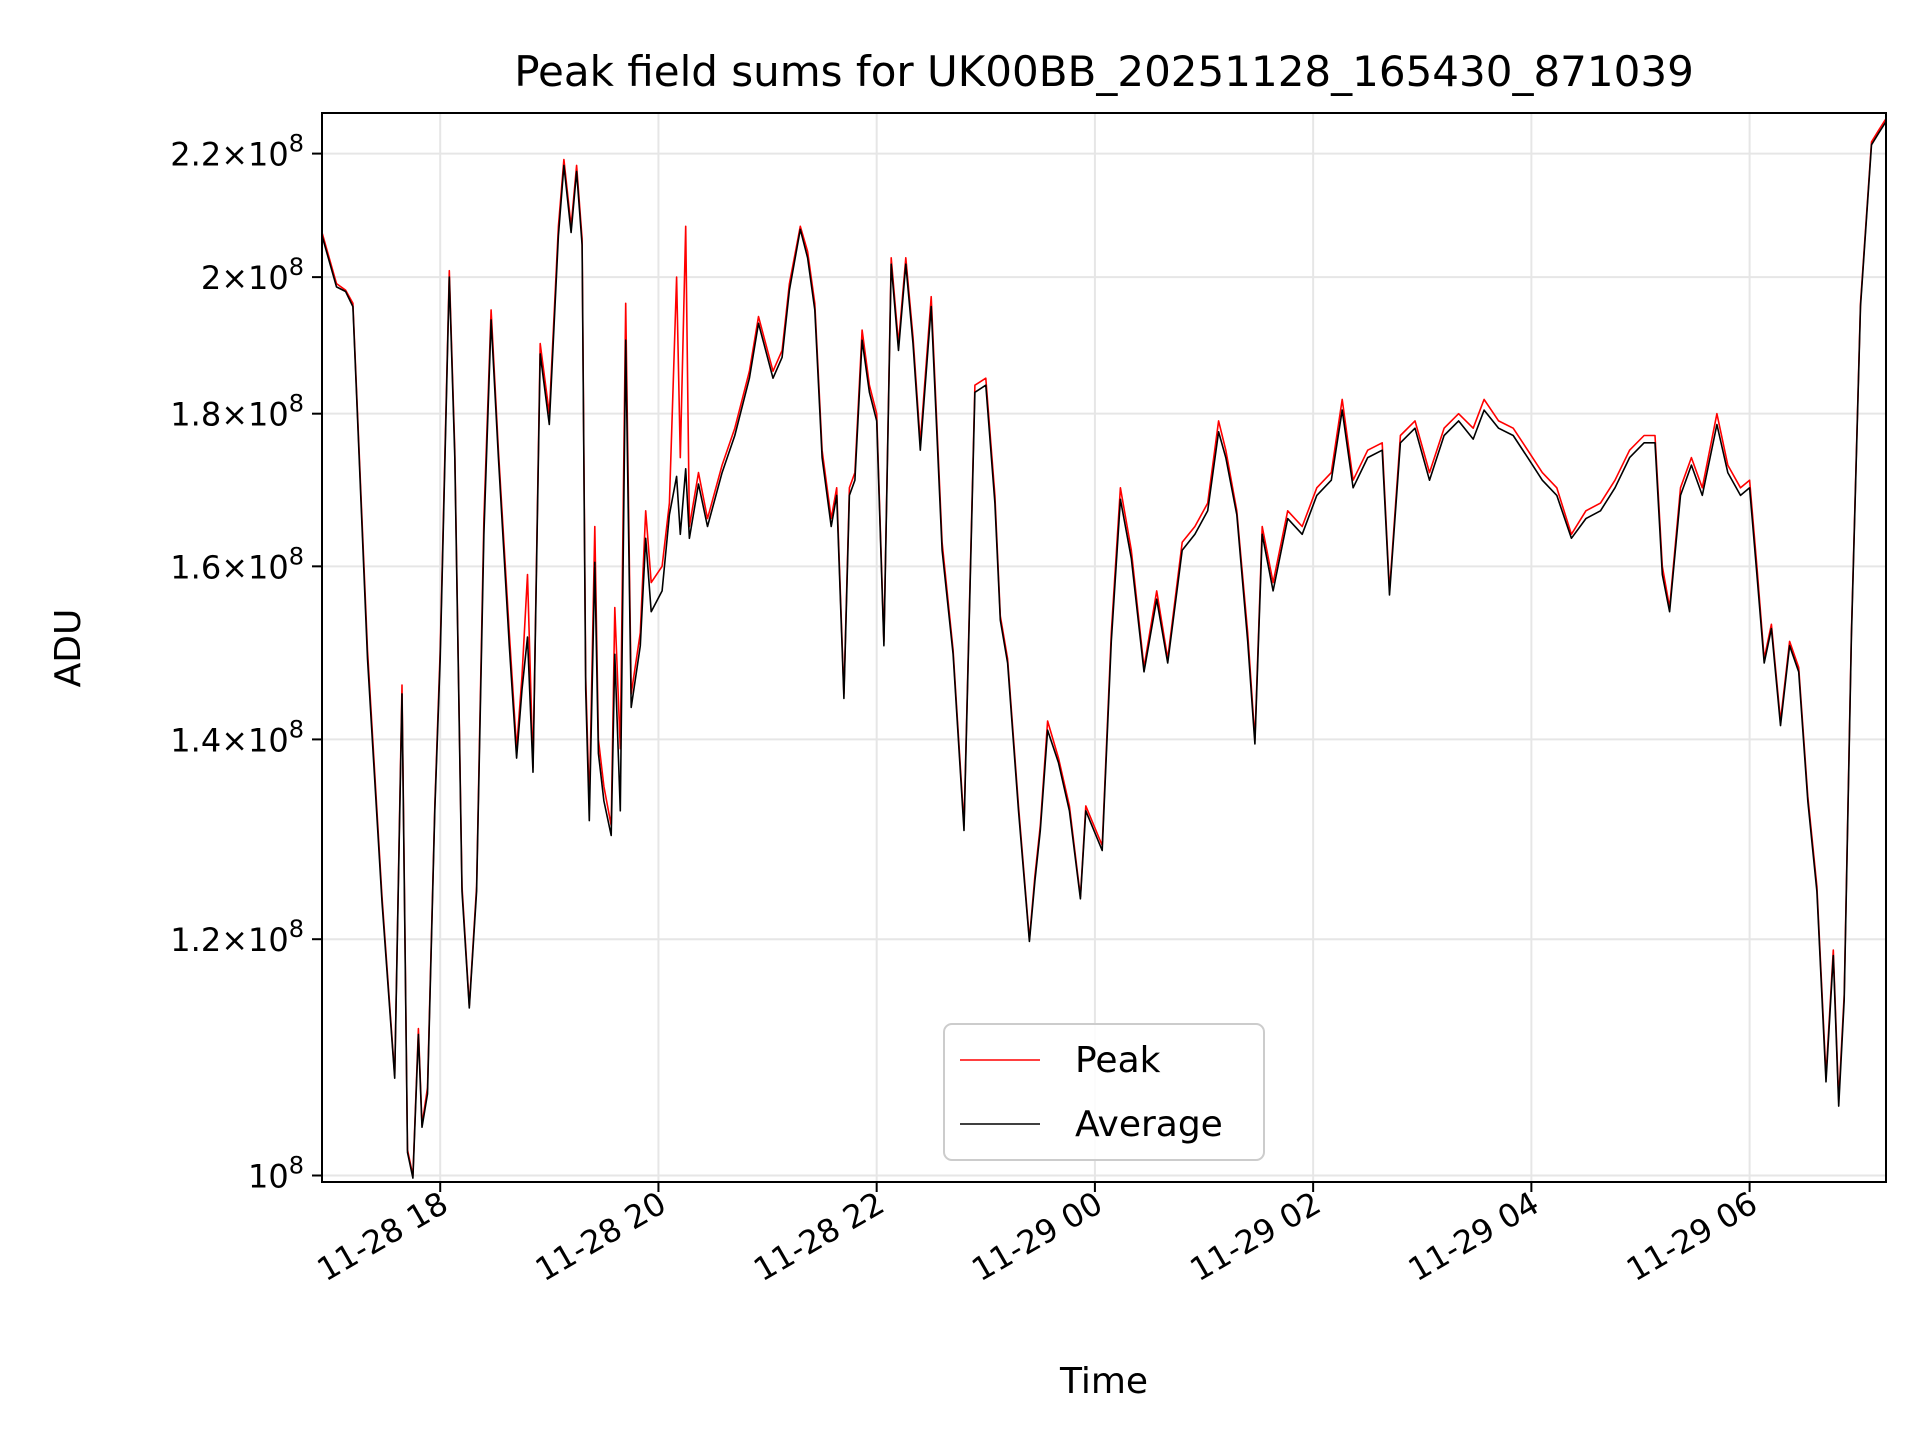 This screenshot has height=1440, width=1920. Describe the element at coordinates (276, 1174) in the screenshot. I see `y-tick-label: 108` at that location.